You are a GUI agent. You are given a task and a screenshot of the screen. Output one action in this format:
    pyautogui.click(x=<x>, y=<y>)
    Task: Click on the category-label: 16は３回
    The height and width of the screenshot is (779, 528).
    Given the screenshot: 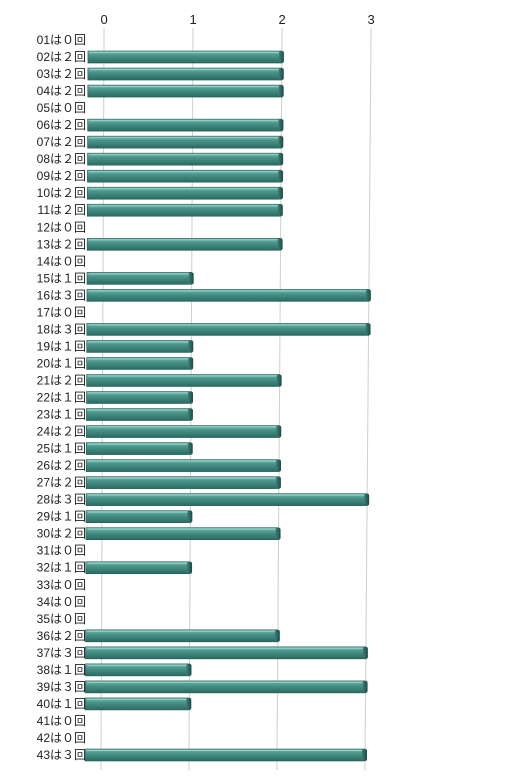 What is the action you would take?
    pyautogui.click(x=61, y=295)
    